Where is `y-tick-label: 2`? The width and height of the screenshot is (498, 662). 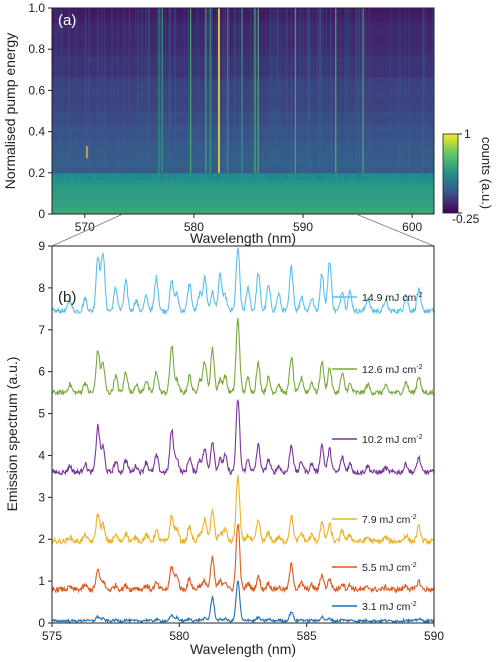 y-tick-label: 2 is located at coordinates (41, 539).